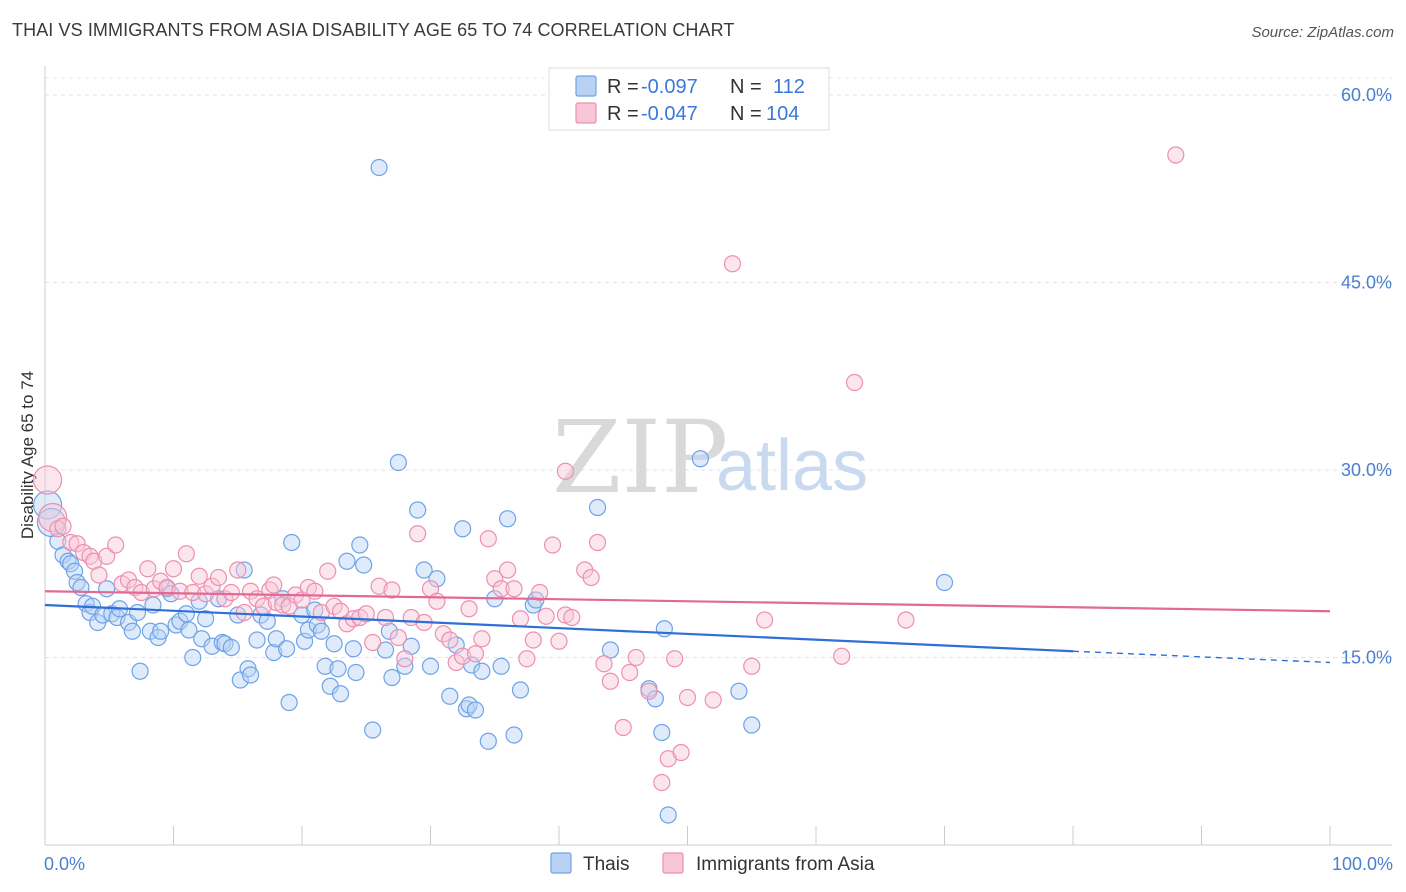 This screenshot has height=892, width=1406. I want to click on legend-n-label-thais: N =, so click(746, 87).